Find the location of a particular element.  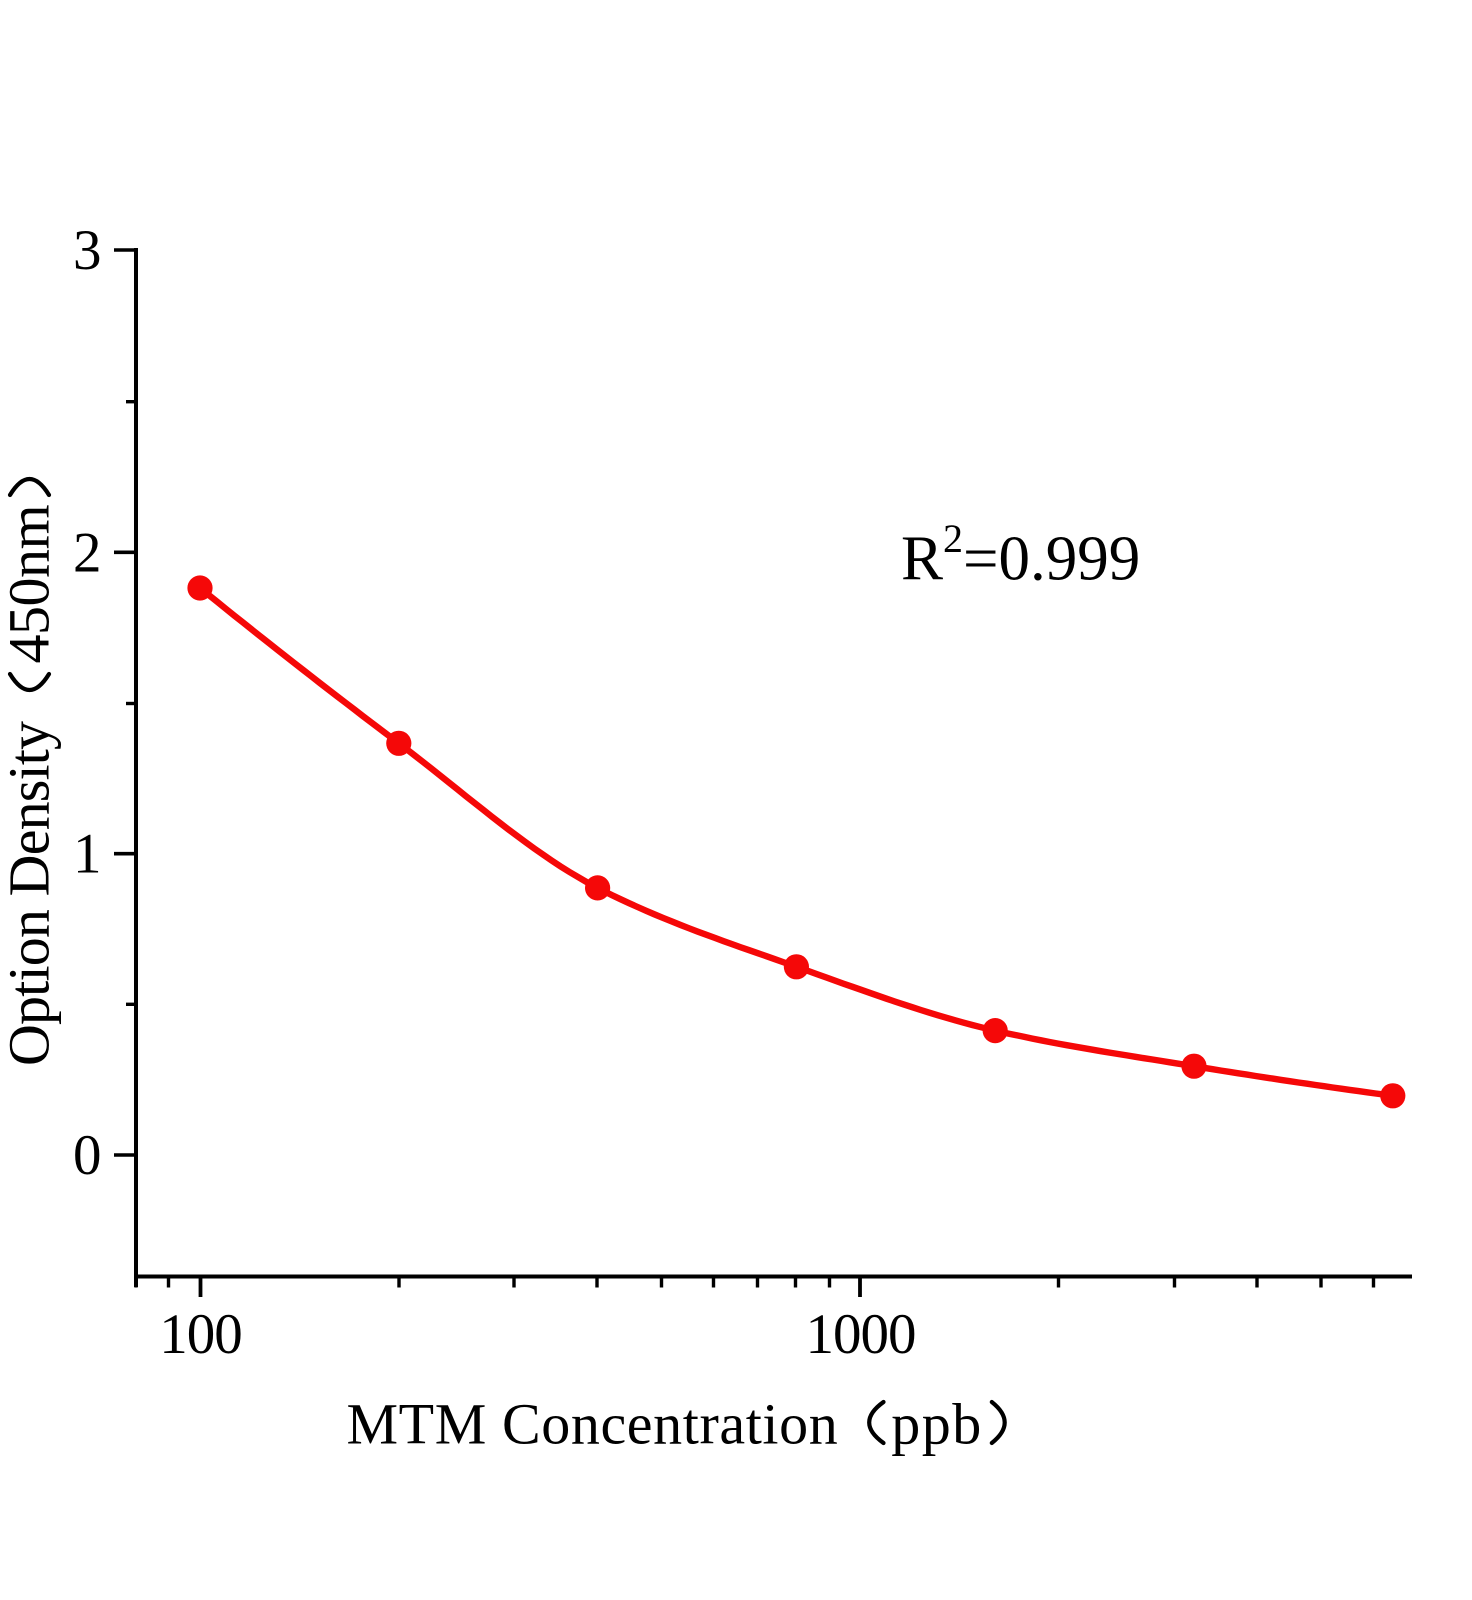

svg-text: 1000 is located at coordinates (861, 1334).